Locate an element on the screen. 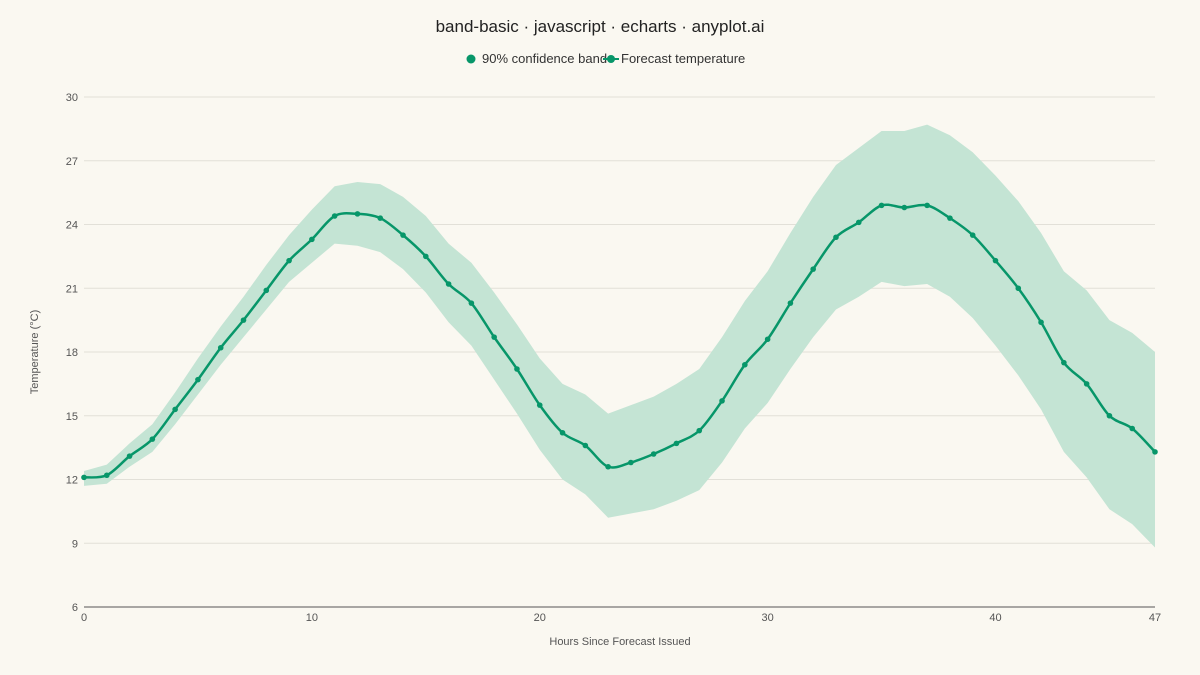 This screenshot has width=1200, height=675. x-tick-label: 40 is located at coordinates (995, 618).